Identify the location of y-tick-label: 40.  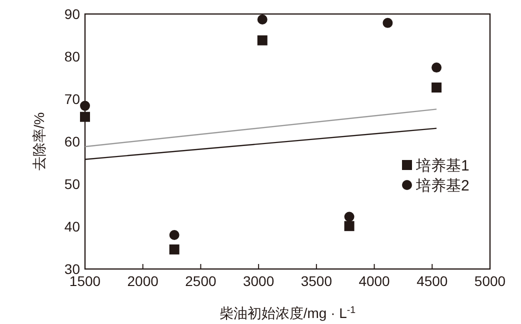
(72, 226).